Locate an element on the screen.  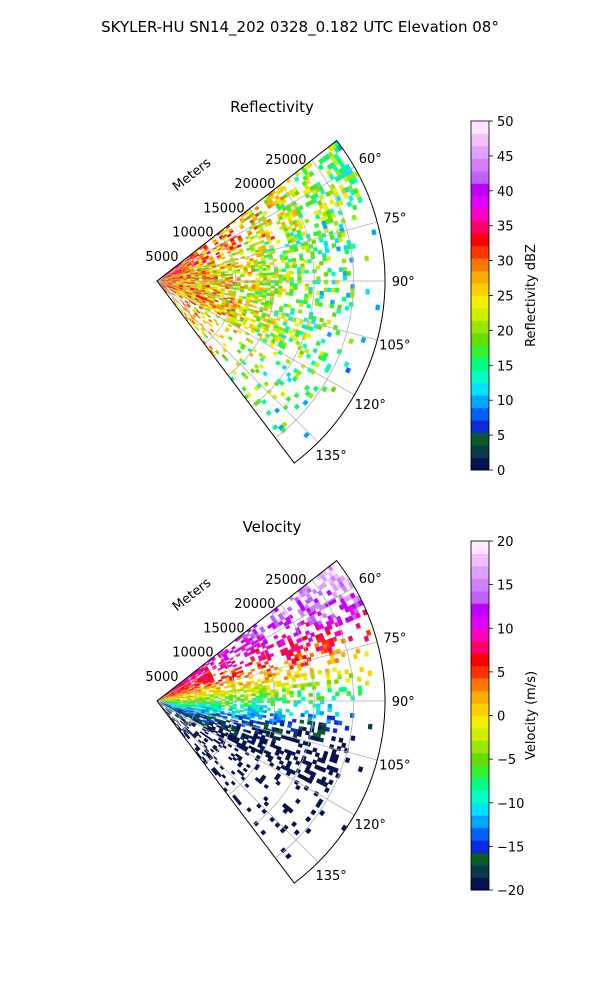
colorbar-tick-label: 25 is located at coordinates (505, 297).